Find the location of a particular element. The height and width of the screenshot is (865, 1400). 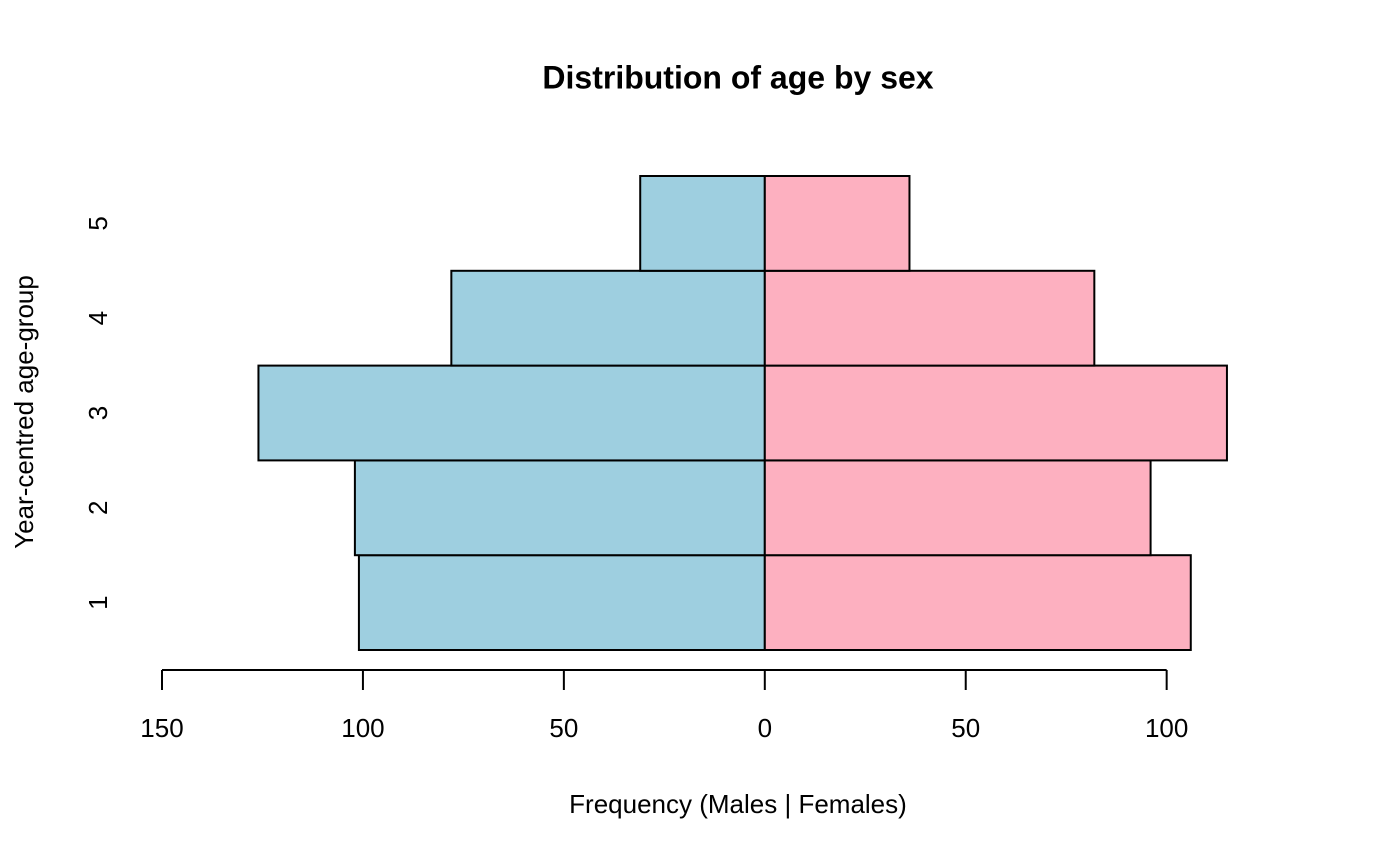

y-tick-label: 5 is located at coordinates (98, 223).